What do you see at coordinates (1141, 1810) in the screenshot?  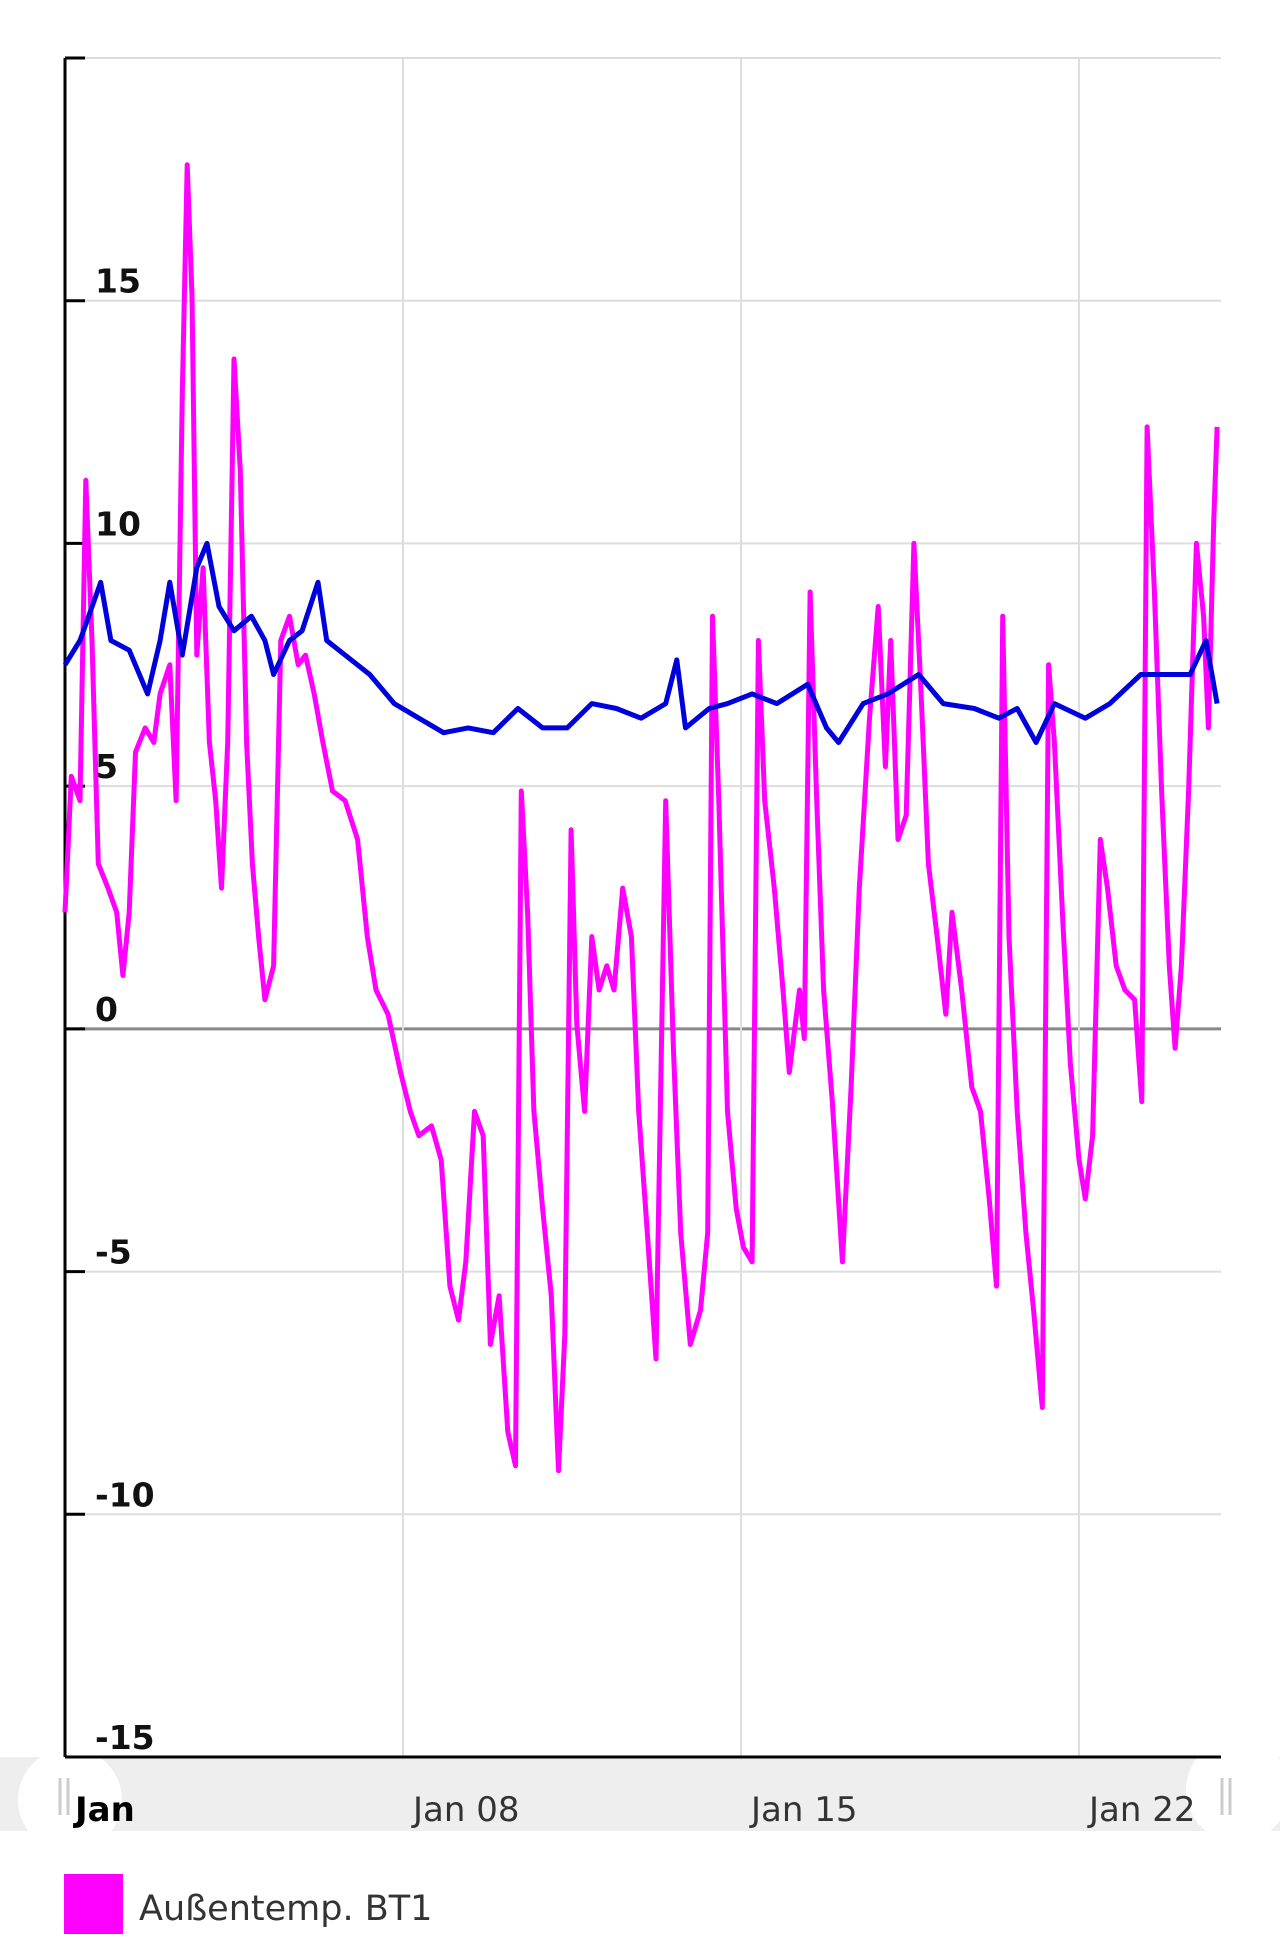 I see `x-tick-label: Jan 22` at bounding box center [1141, 1810].